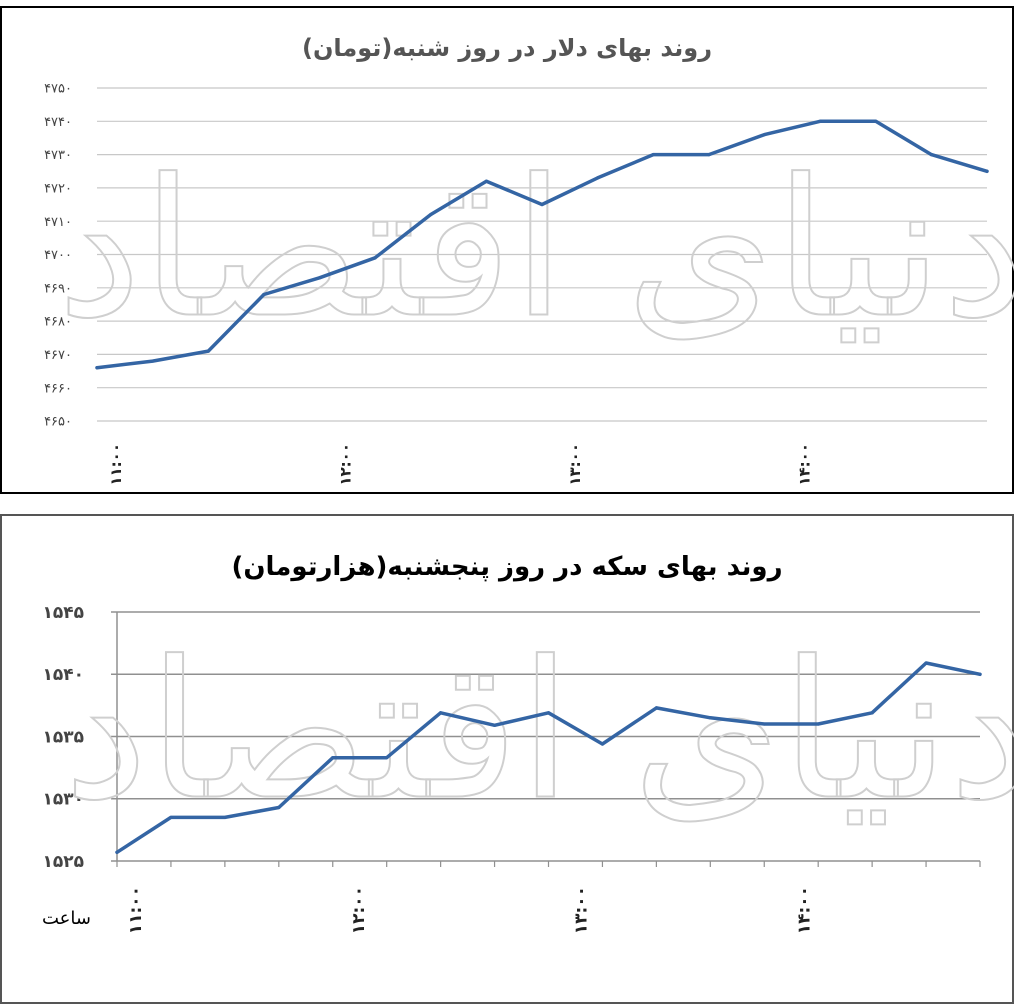  Describe the element at coordinates (507, 567) in the screenshot. I see `coin-chart-title: روند بهای سکه در روز پنجشنبه(هزارتومان)` at that location.